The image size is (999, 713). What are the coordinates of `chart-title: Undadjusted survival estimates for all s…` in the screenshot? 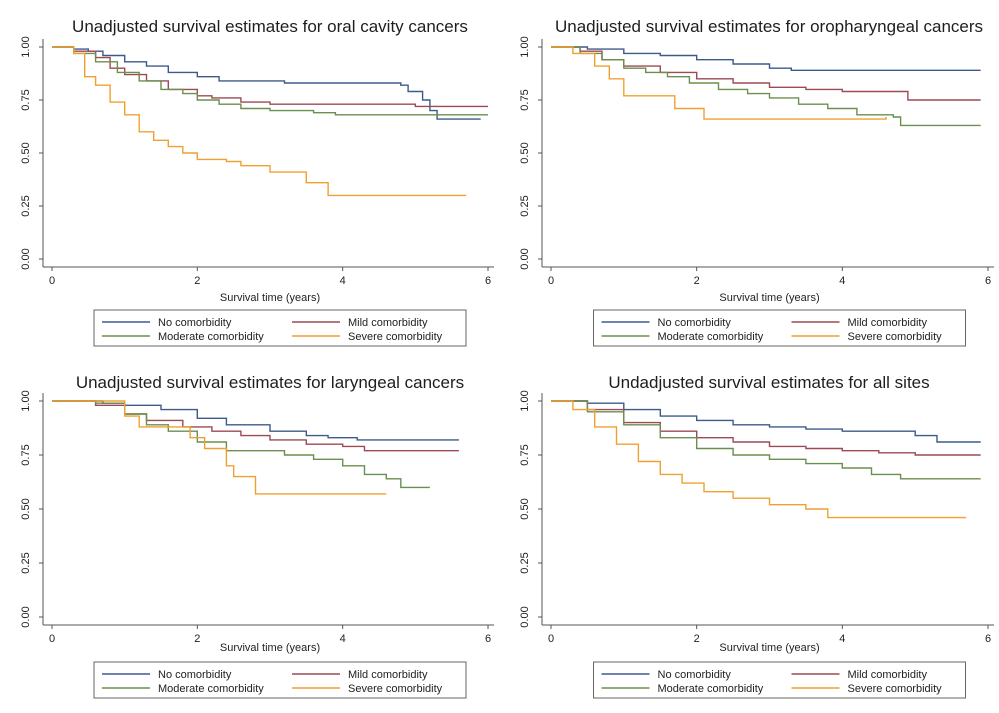 It's located at (768, 382).